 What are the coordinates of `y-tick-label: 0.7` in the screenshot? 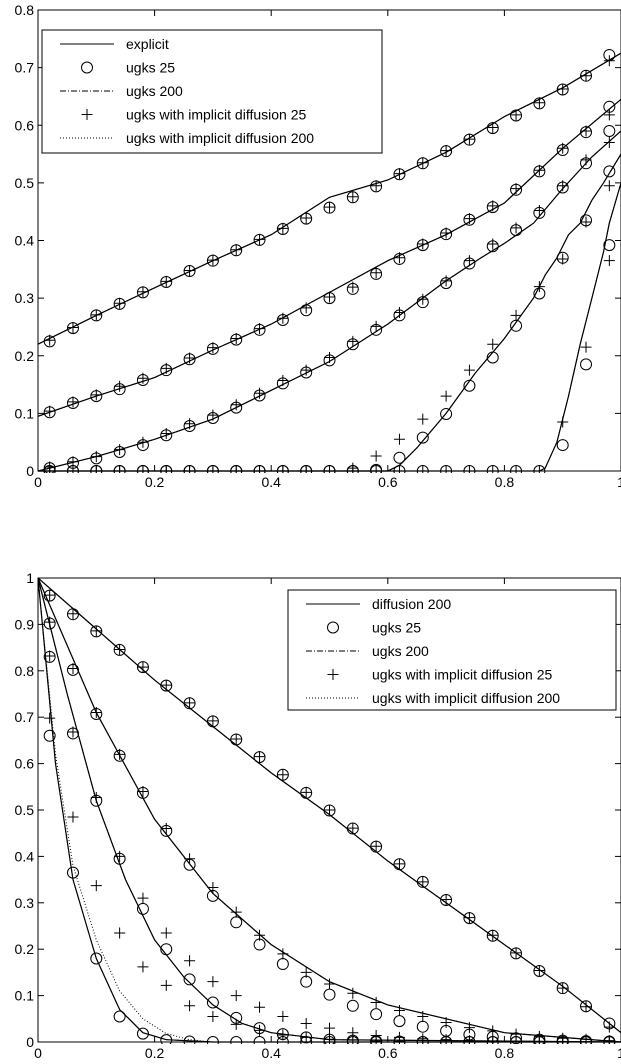 It's located at (25, 68).